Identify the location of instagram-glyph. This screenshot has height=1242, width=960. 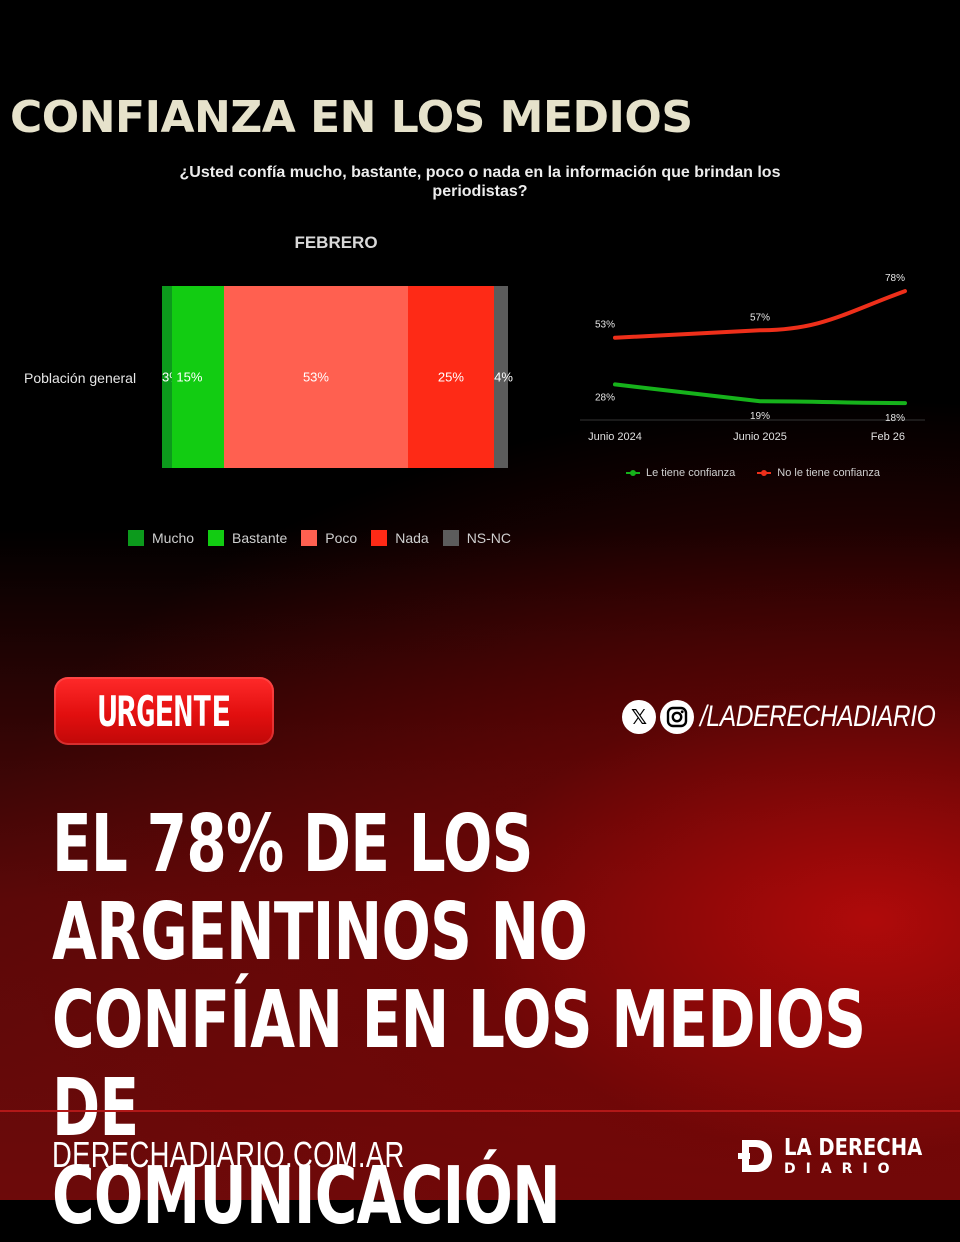
(677, 717).